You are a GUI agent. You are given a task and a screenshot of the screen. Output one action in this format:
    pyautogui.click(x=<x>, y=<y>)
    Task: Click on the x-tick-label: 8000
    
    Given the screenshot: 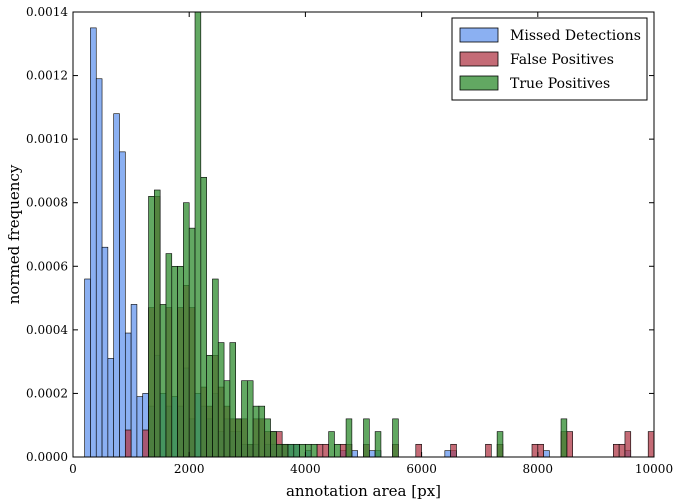 What is the action you would take?
    pyautogui.click(x=538, y=469)
    